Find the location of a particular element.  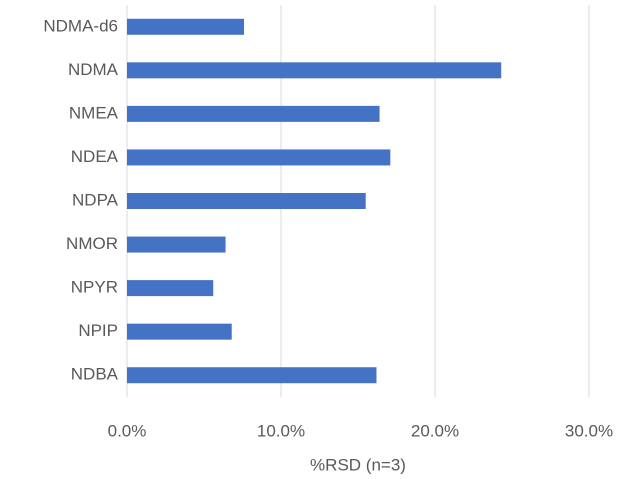

y-tick-label: NDMA is located at coordinates (93, 69).